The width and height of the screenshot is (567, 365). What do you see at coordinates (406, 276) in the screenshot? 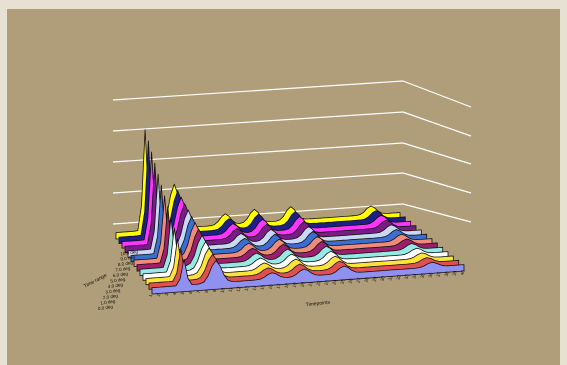
I see `x-tick-label: 33` at bounding box center [406, 276].